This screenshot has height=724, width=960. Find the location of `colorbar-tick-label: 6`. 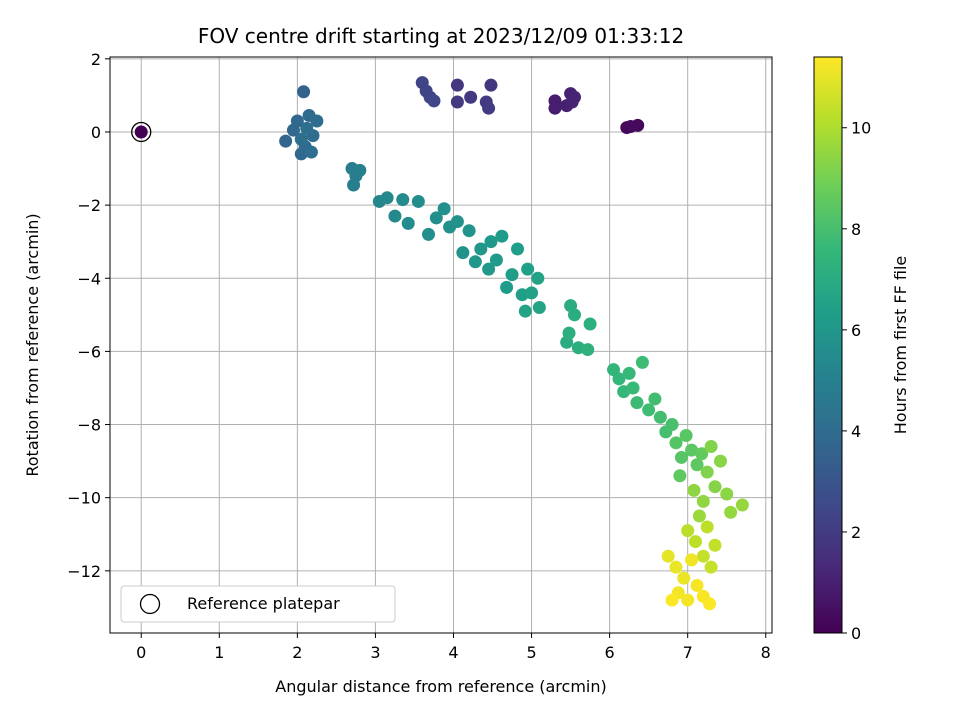

colorbar-tick-label: 6 is located at coordinates (856, 330).